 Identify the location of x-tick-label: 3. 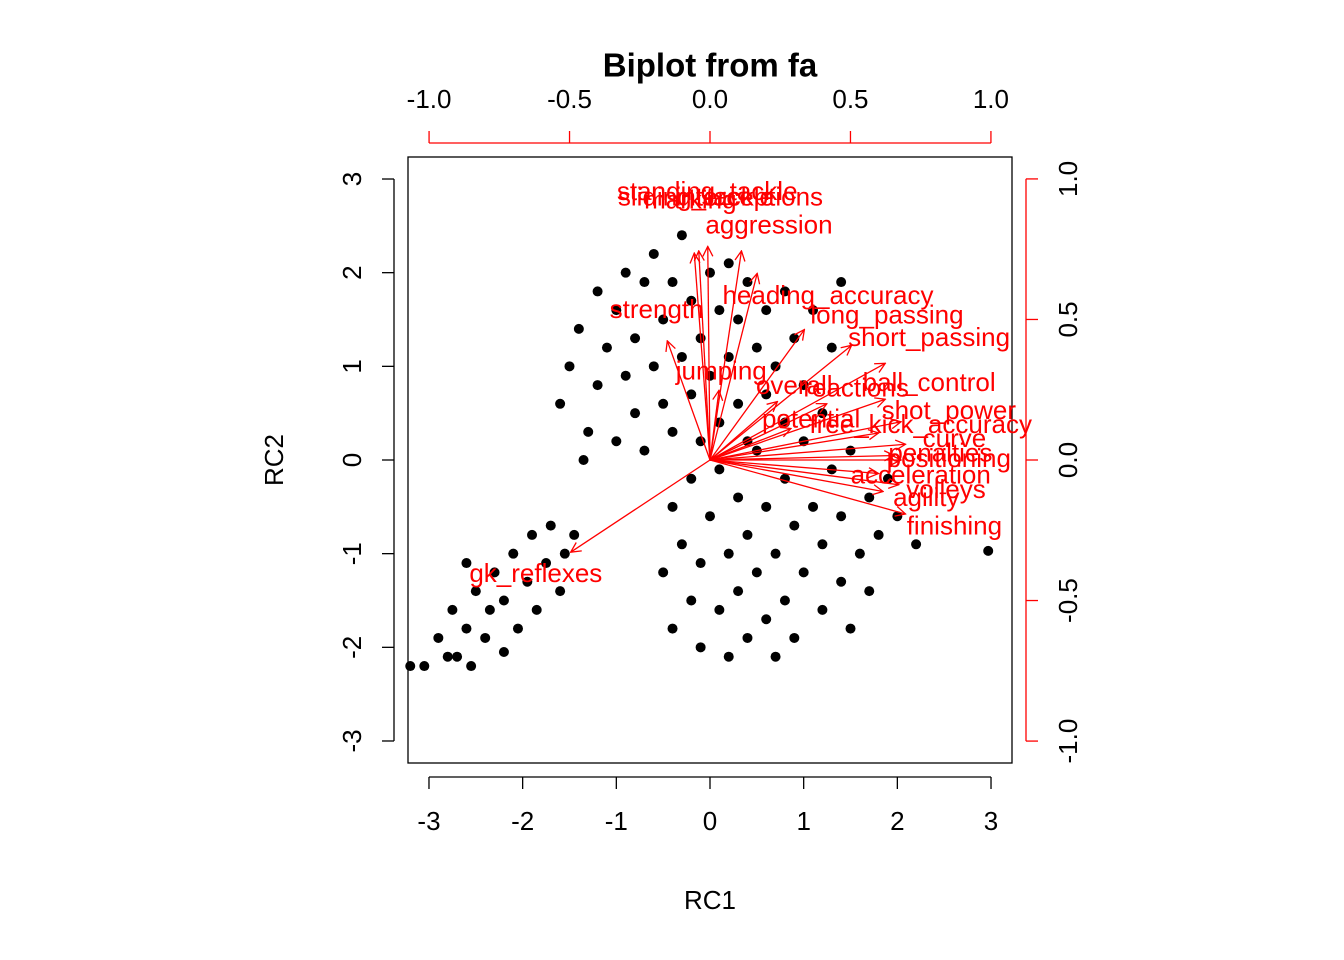
(991, 821).